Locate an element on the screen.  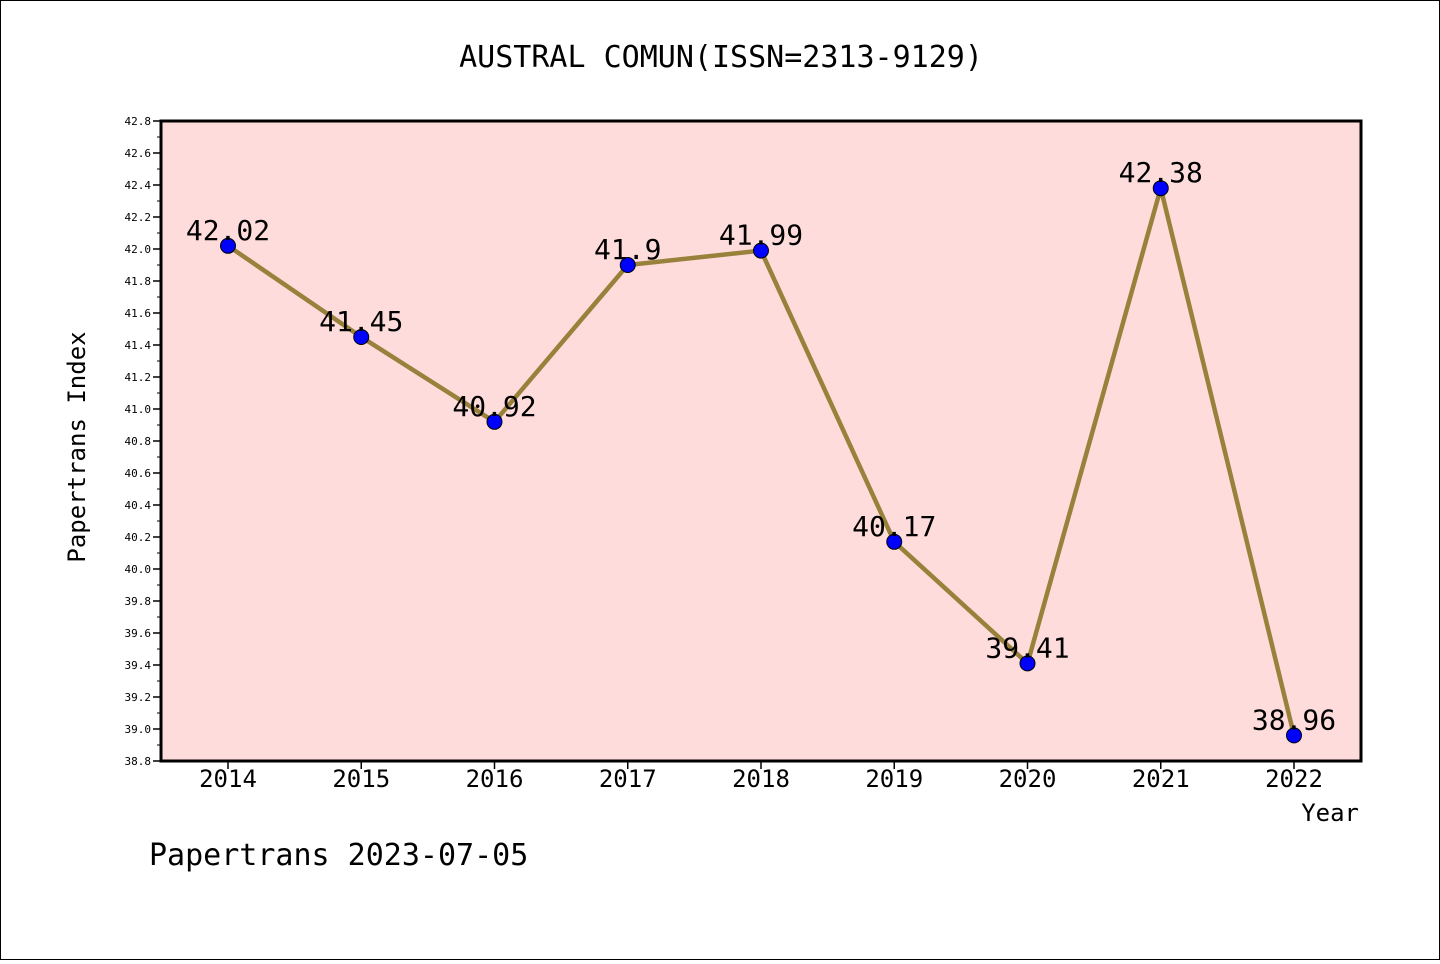
y-tick-label: 39.4 is located at coordinates (138, 665).